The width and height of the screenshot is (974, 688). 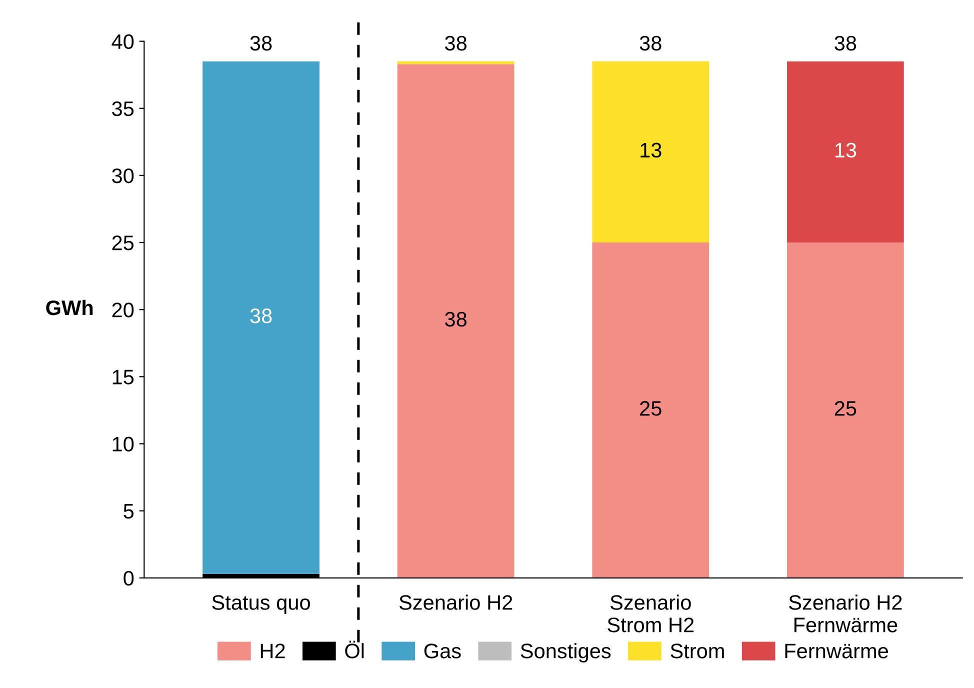 I want to click on y-axis-title: GWh, so click(x=69, y=308).